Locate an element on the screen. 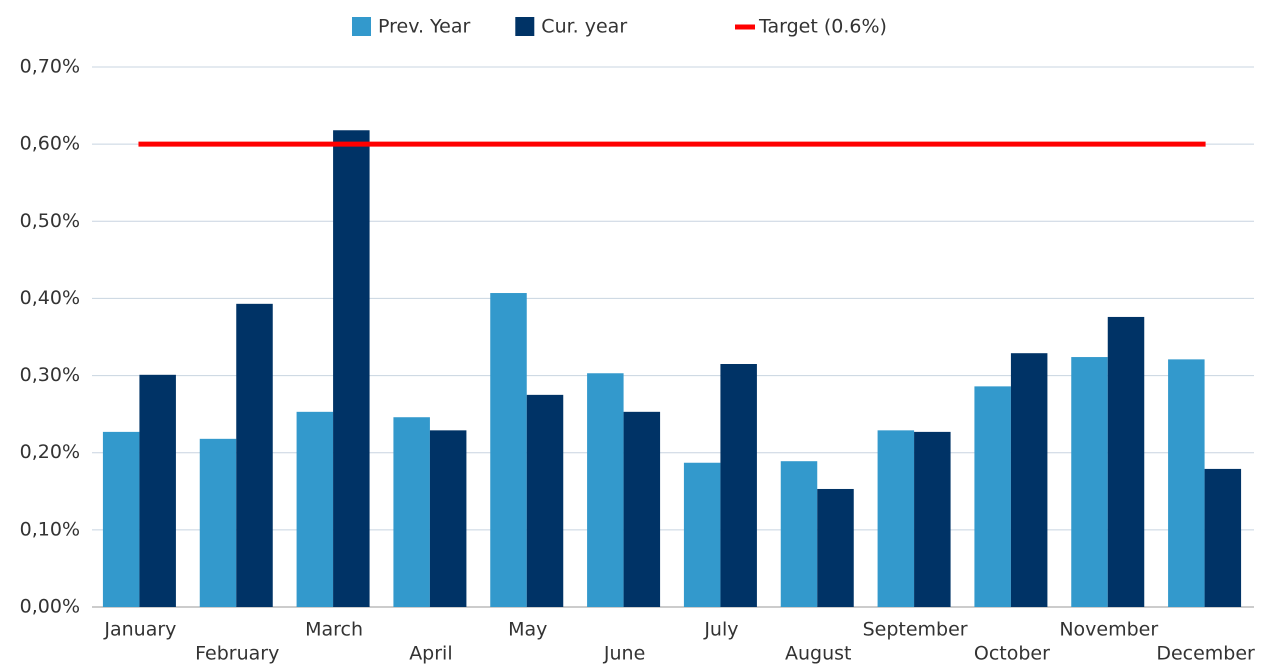  y-tick-label: 0,30% is located at coordinates (50, 375).